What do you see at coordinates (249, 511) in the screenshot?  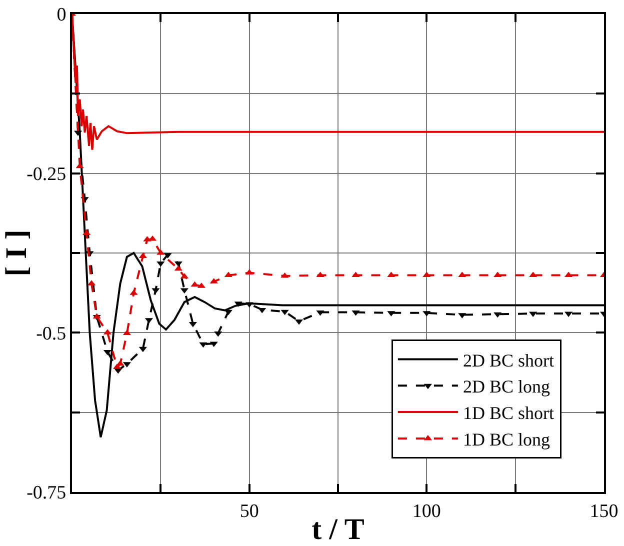 I see `x-tick-label: 50` at bounding box center [249, 511].